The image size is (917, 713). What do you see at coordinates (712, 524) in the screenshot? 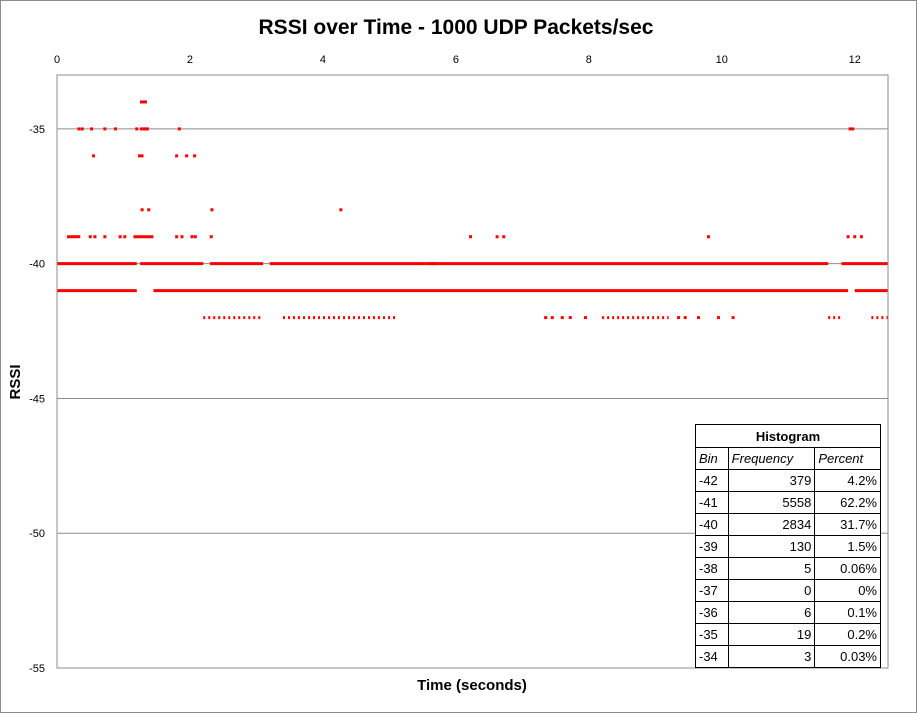
I see `histogram-bin: -40` at bounding box center [712, 524].